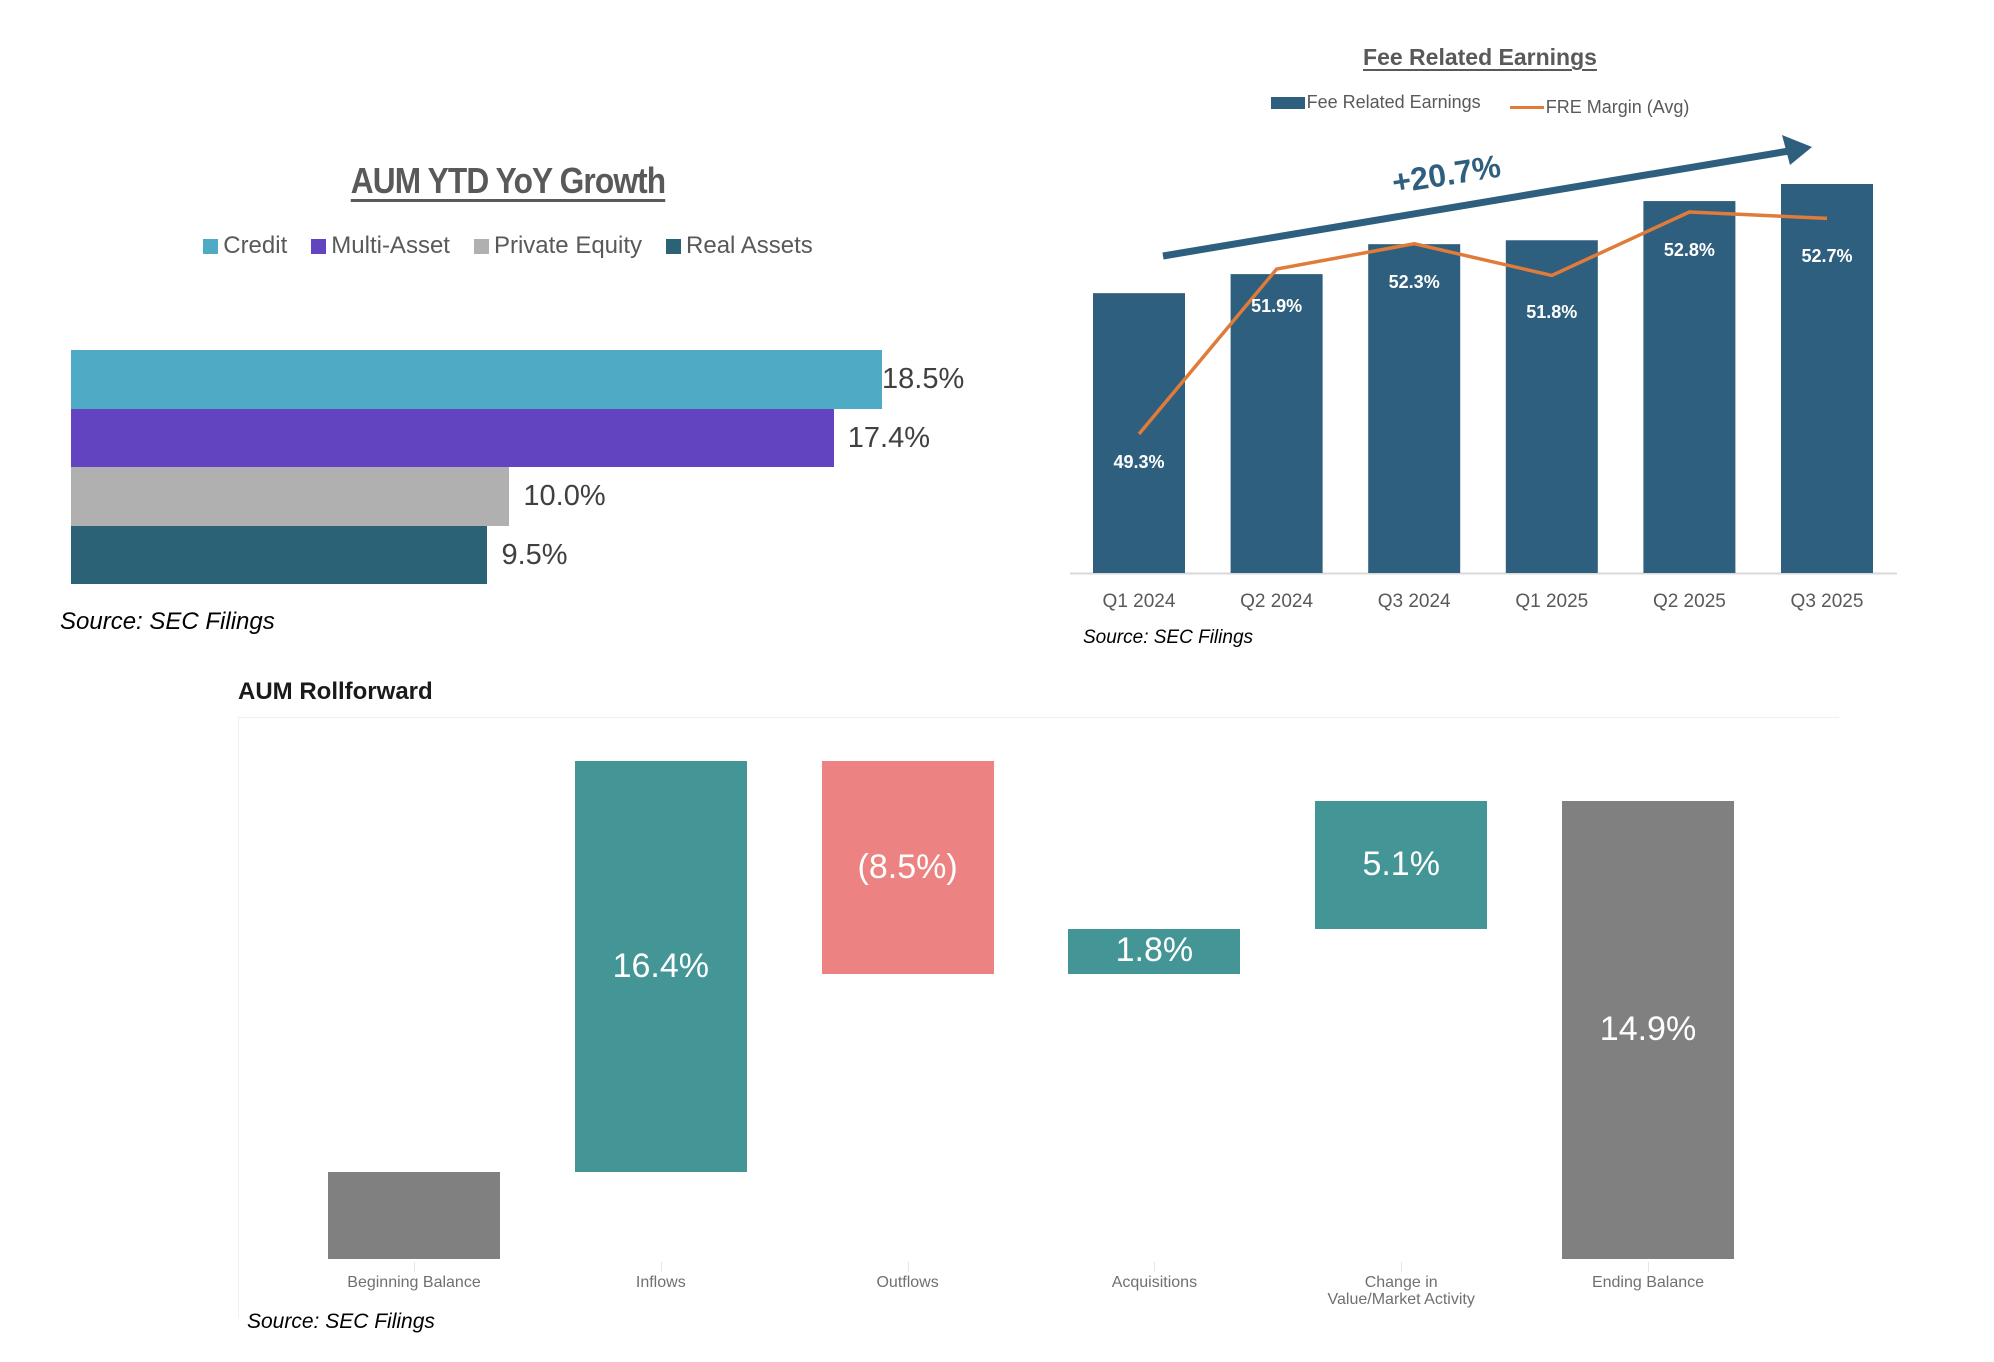 The height and width of the screenshot is (1362, 1994). What do you see at coordinates (1827, 256) in the screenshot?
I see `margin-data-label: 52.7%` at bounding box center [1827, 256].